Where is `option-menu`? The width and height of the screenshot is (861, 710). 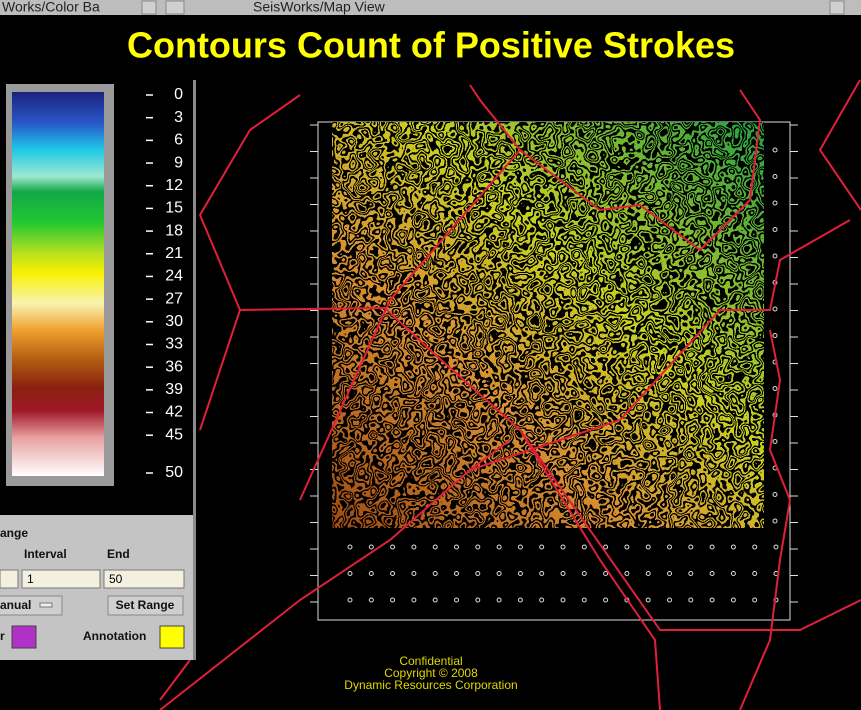 option-menu is located at coordinates (31, 605).